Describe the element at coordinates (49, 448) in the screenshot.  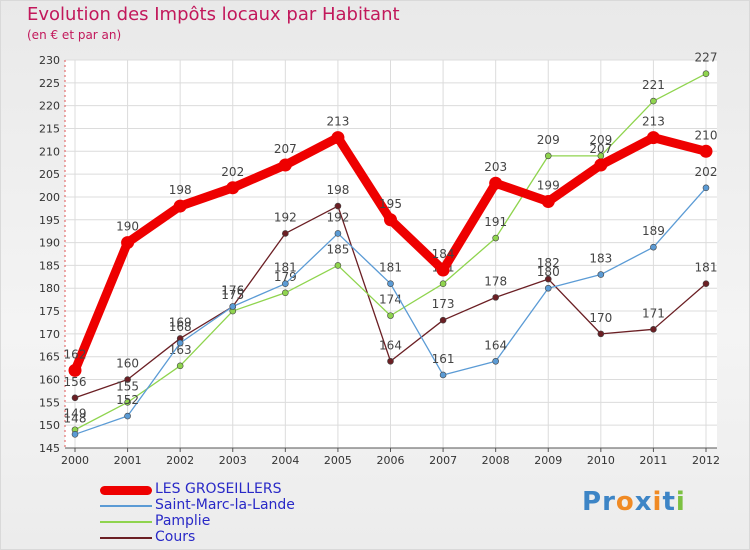
I see `y-tick-label: 145` at that location.